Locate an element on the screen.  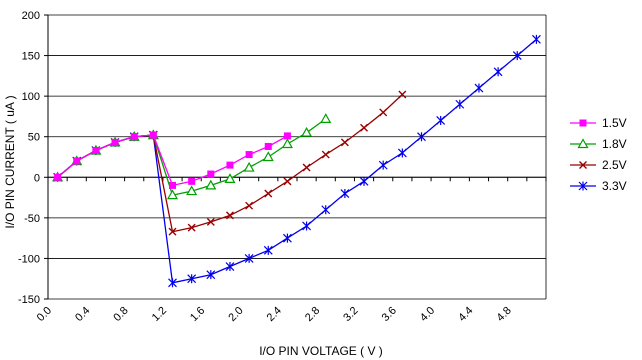
x-tick-label: 2.0 is located at coordinates (235, 314).